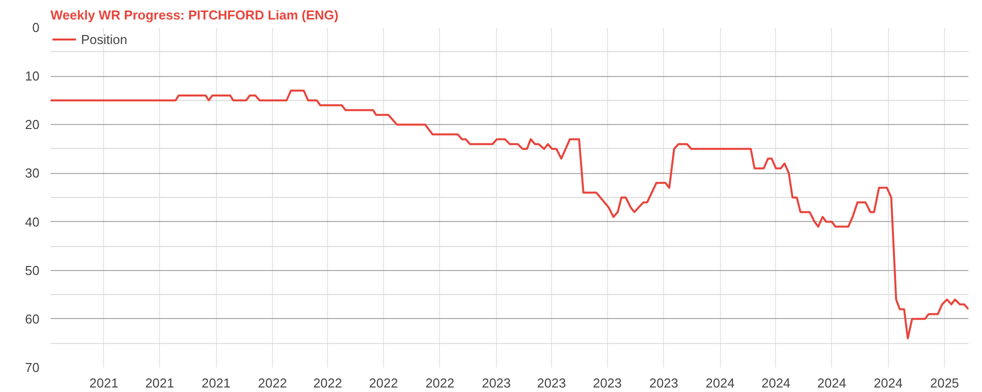 Image resolution: width=982 pixels, height=392 pixels. I want to click on y-tick-label: 20, so click(32, 124).